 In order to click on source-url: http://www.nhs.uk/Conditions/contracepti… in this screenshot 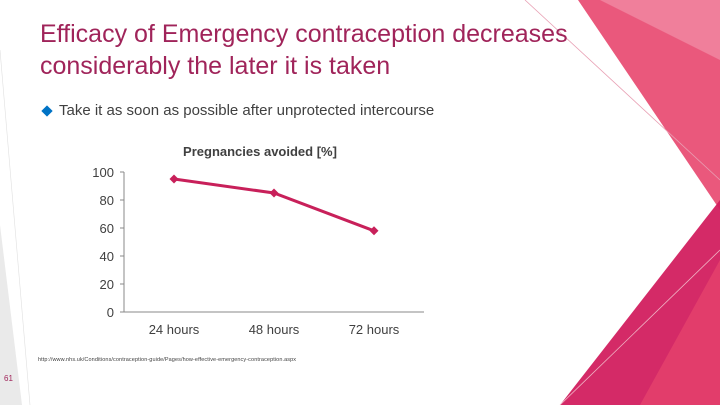, I will do `click(167, 360)`.